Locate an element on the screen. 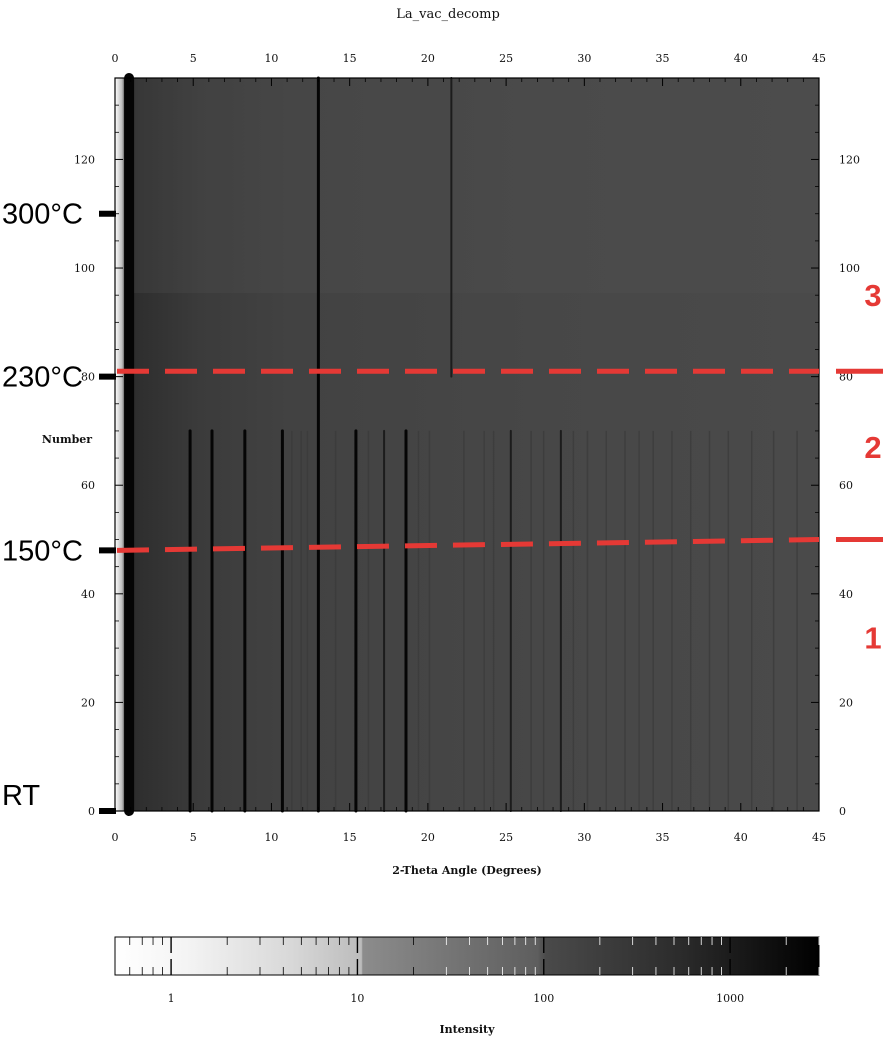 The image size is (895, 1042). x-tick-label-top-30: 30 is located at coordinates (584, 58).